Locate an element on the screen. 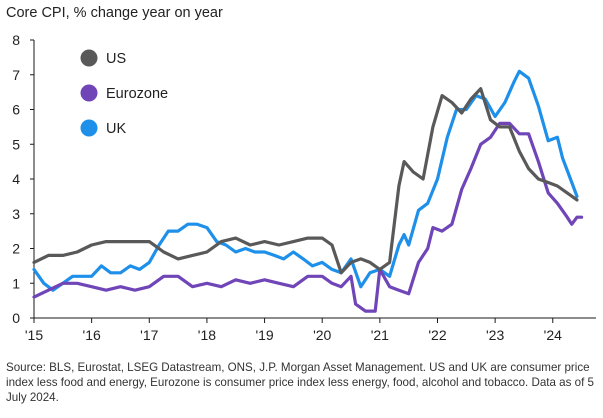  legend-marker-eurozone is located at coordinates (89, 93).